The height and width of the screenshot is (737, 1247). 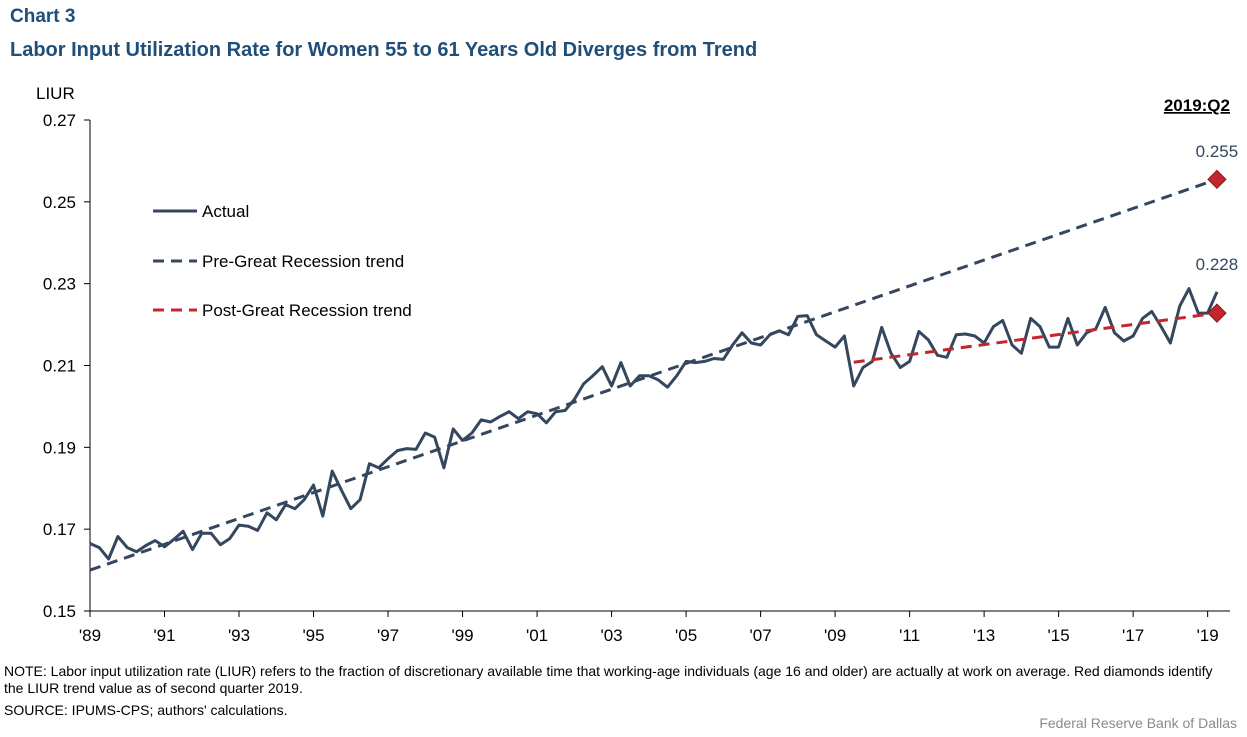 I want to click on y-tick-label: 0.23, so click(x=59, y=284).